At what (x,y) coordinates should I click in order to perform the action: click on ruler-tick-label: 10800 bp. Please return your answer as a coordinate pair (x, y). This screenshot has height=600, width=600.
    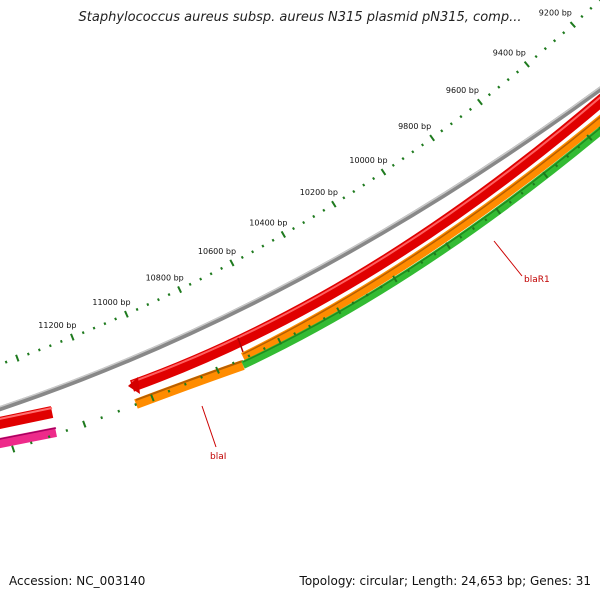
    Looking at the image, I should click on (165, 278).